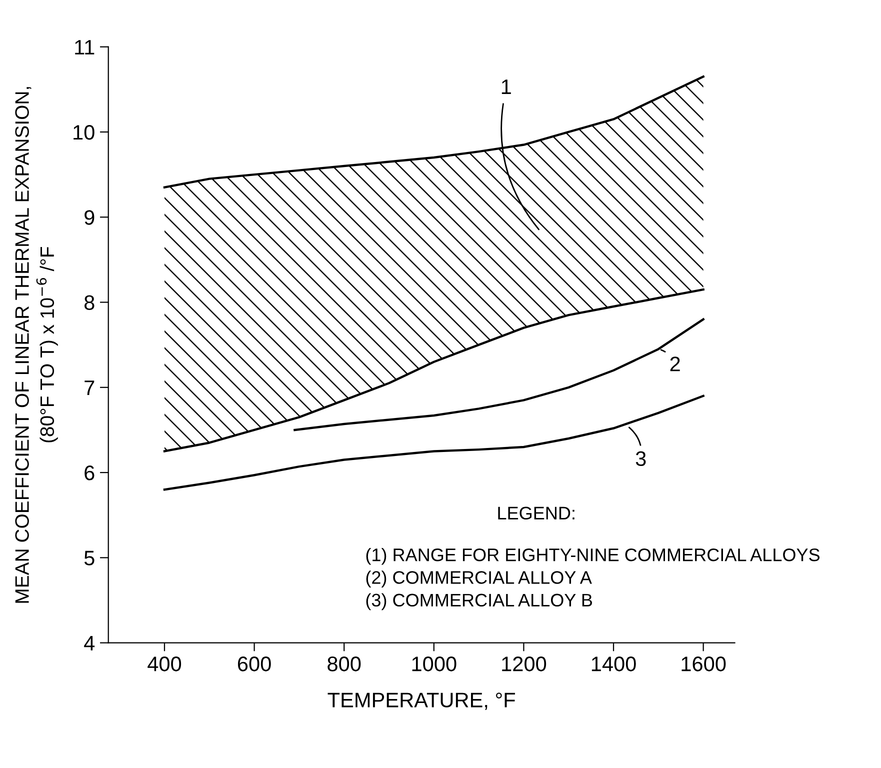 This screenshot has width=881, height=768. What do you see at coordinates (593, 556) in the screenshot?
I see `annotation: (1) RANGE FOR EIGHTY-NINE COMMERCIAL ALLOYS` at bounding box center [593, 556].